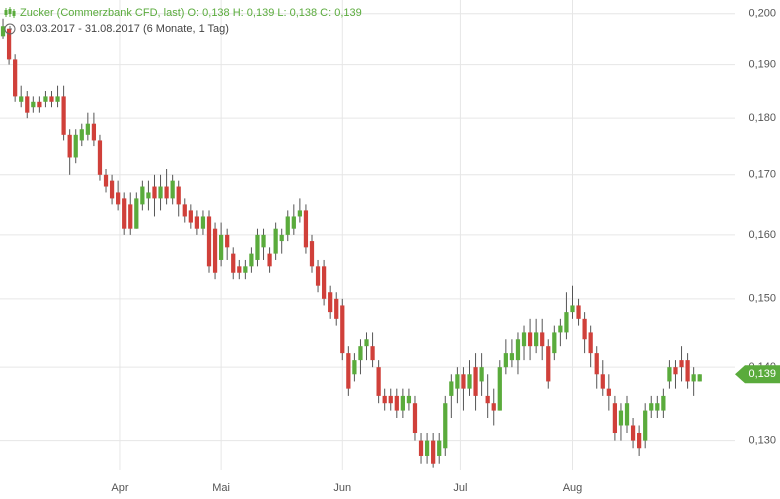 The height and width of the screenshot is (499, 780). I want to click on y-tick-label: 0,130, so click(762, 441).